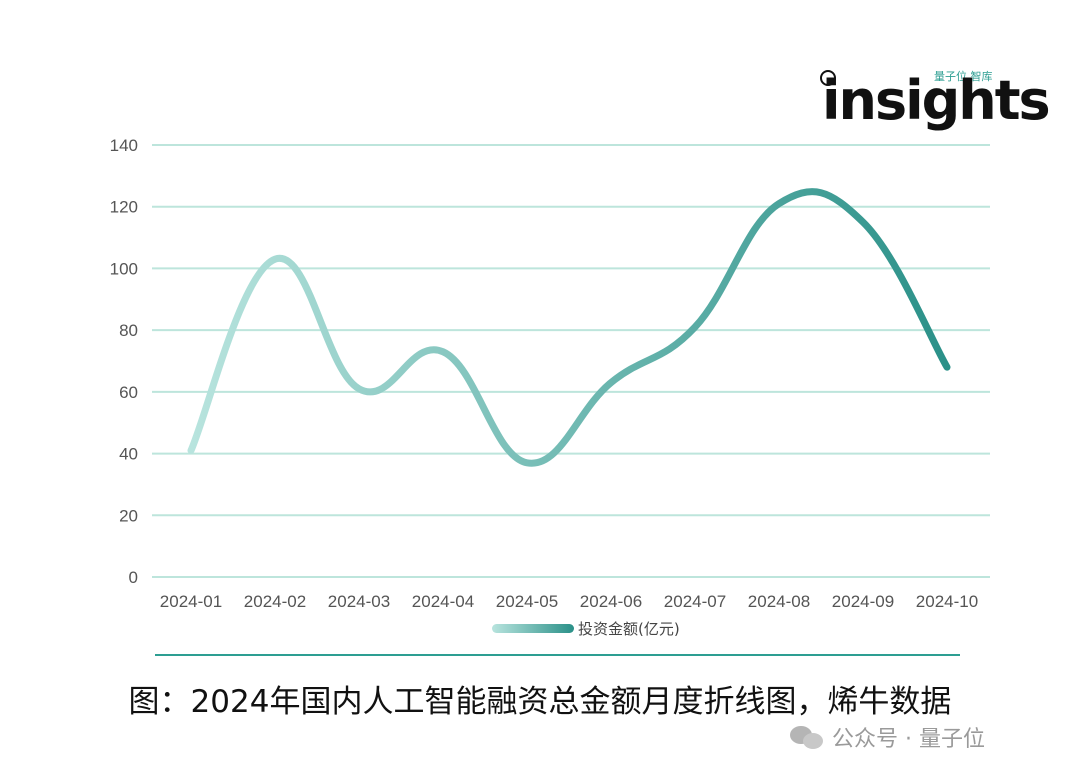 This screenshot has width=1080, height=778. What do you see at coordinates (124, 268) in the screenshot?
I see `y-tick-label: 100` at bounding box center [124, 268].